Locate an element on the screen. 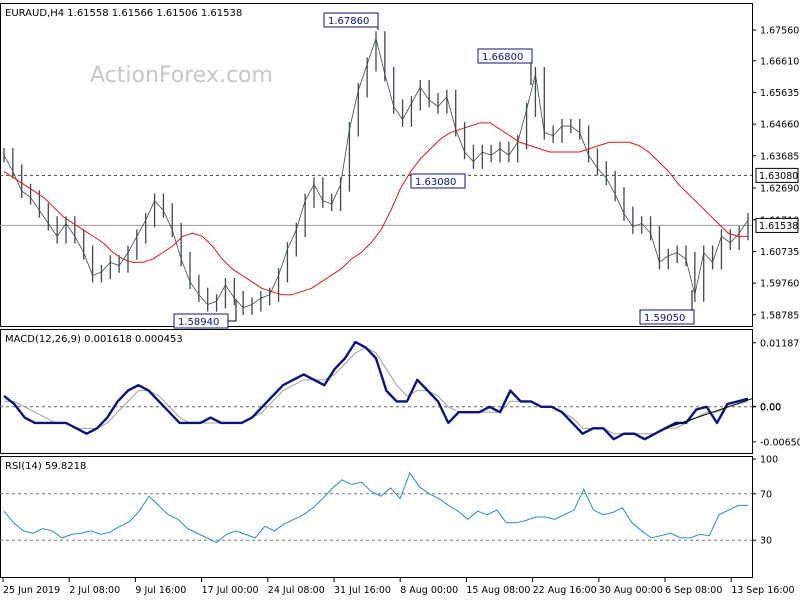  x-tick-label: 8 Aug 00:00 is located at coordinates (429, 590).